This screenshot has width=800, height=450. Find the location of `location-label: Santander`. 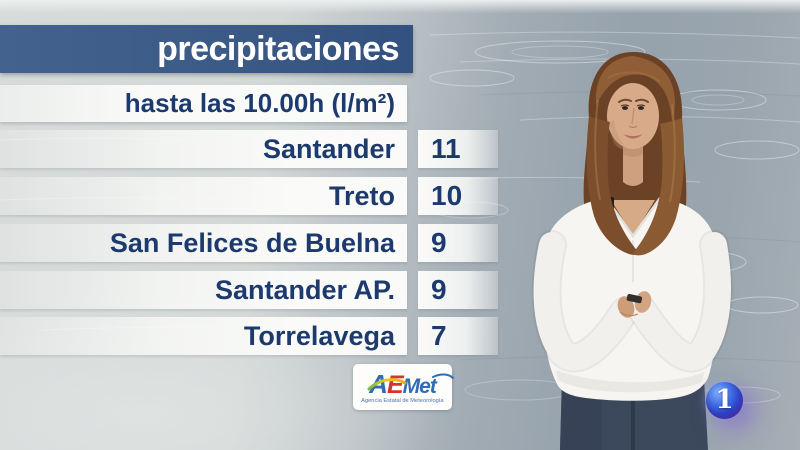

location-label: Santander is located at coordinates (203, 149).